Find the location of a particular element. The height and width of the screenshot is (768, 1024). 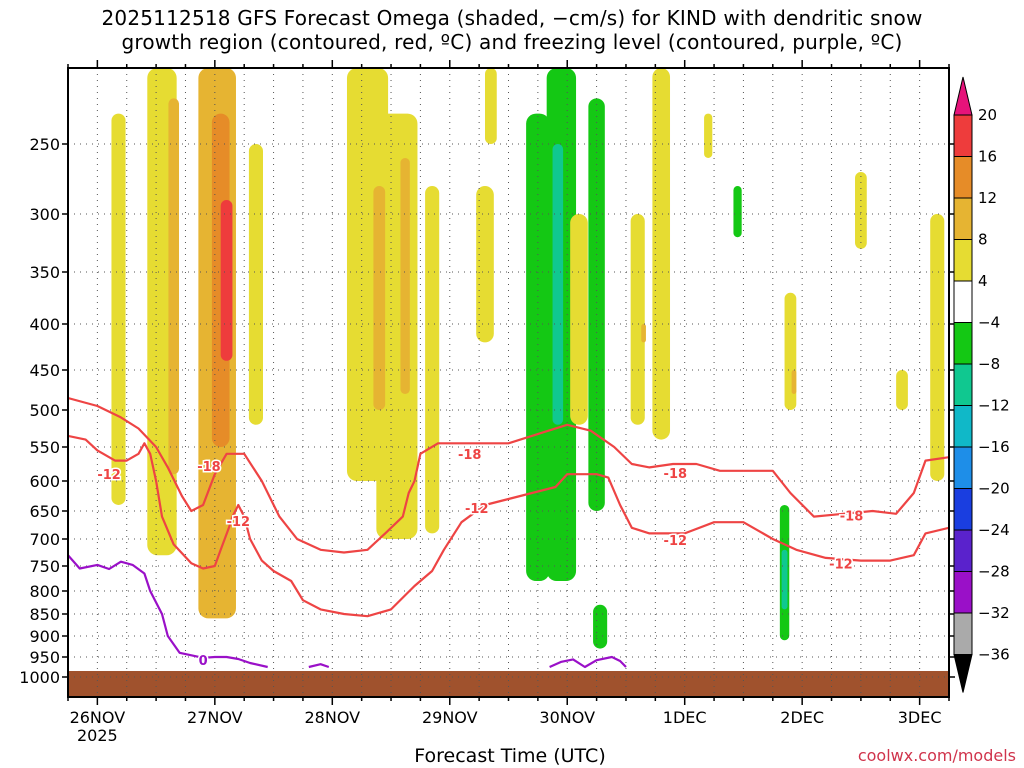

x-tick-label: 28NOV is located at coordinates (333, 717).